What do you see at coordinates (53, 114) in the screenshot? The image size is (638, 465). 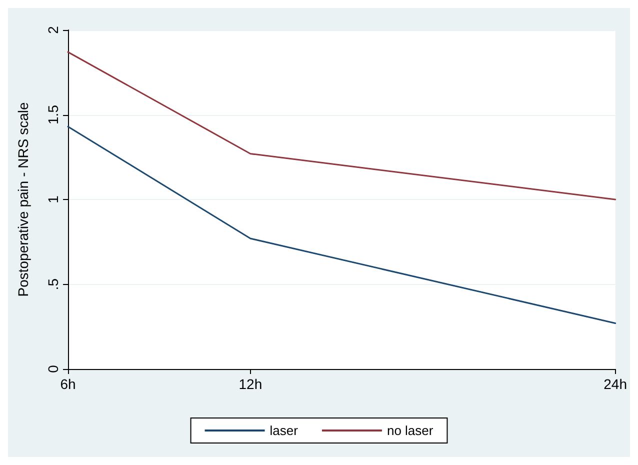 I see `y-tick-label: 1.5` at bounding box center [53, 114].